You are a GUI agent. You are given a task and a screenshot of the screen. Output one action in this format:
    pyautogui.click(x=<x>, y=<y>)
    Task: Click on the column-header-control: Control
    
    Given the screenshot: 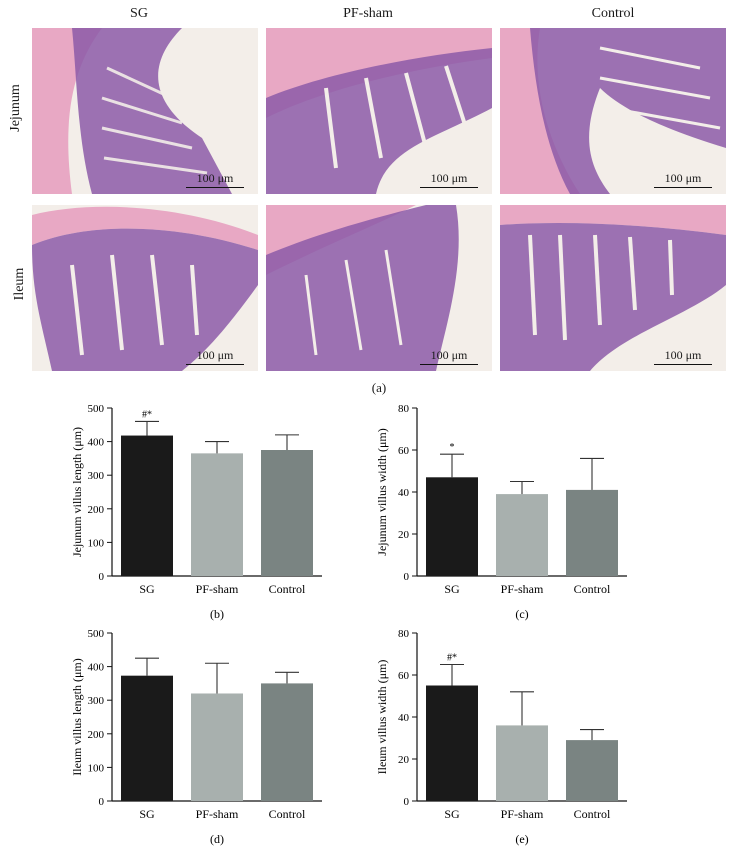 What is the action you would take?
    pyautogui.click(x=613, y=13)
    